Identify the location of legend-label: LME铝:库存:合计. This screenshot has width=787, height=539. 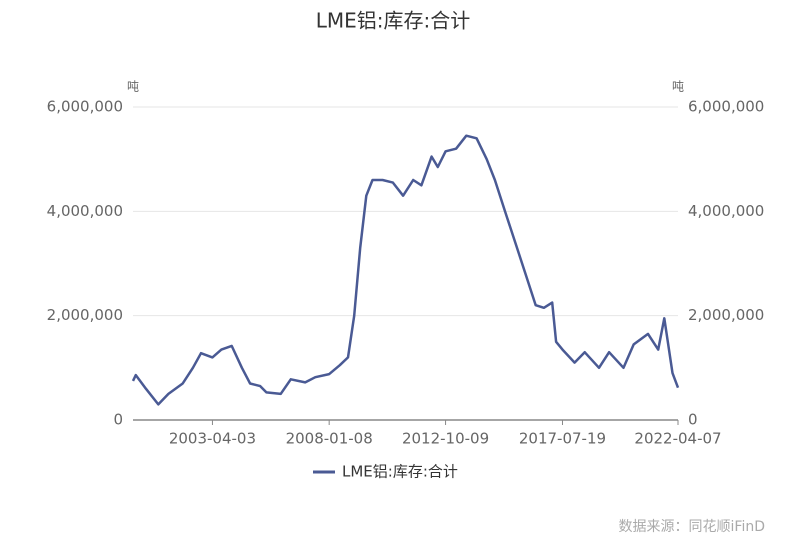
(400, 472).